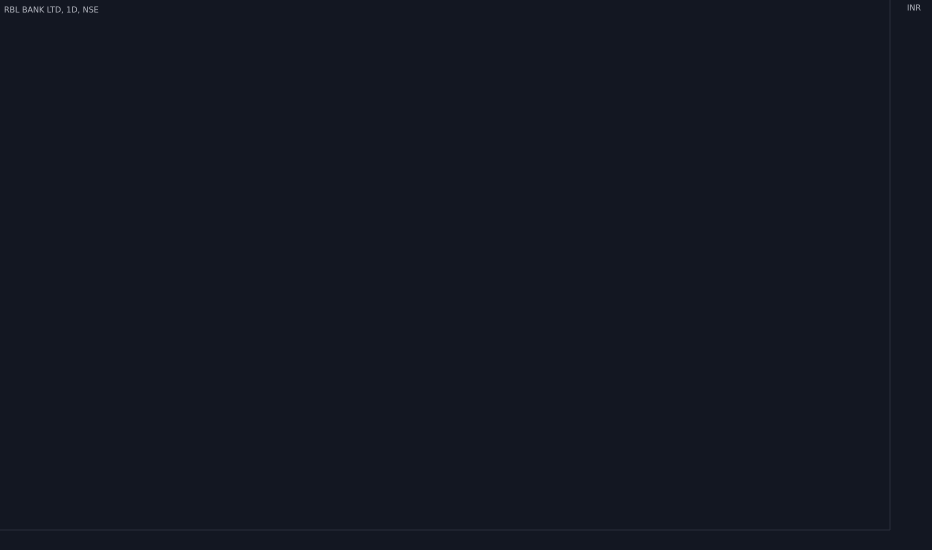 The width and height of the screenshot is (932, 550). I want to click on chart-title: RBL BANK LTD, 1D, NSE, so click(51, 10).